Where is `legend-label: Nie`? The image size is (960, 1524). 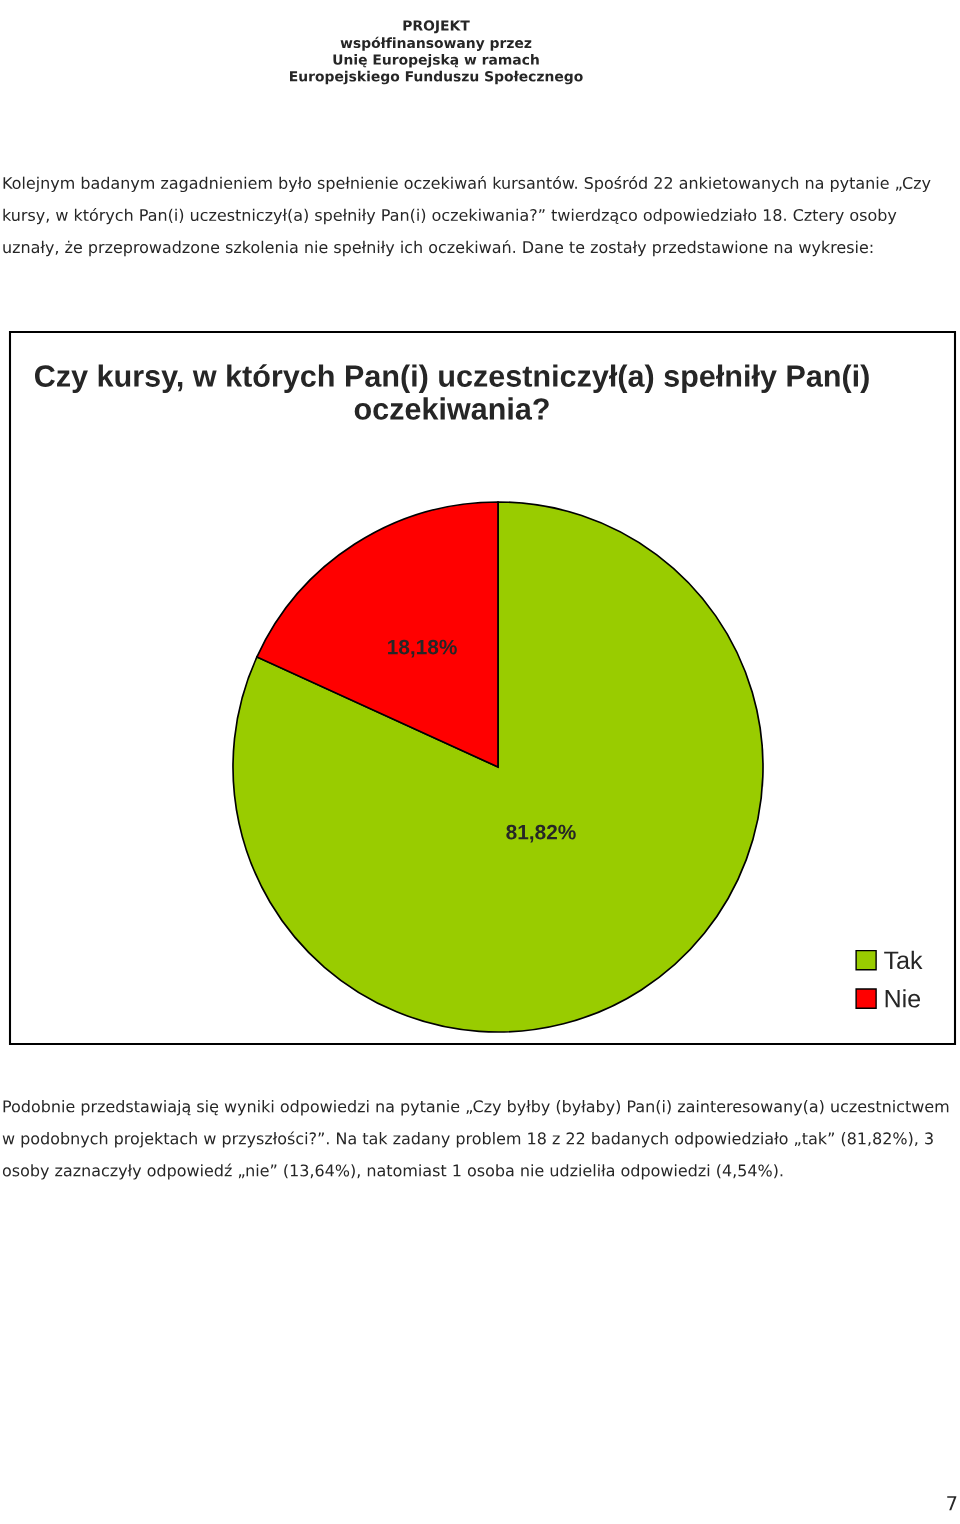 legend-label: Nie is located at coordinates (903, 998).